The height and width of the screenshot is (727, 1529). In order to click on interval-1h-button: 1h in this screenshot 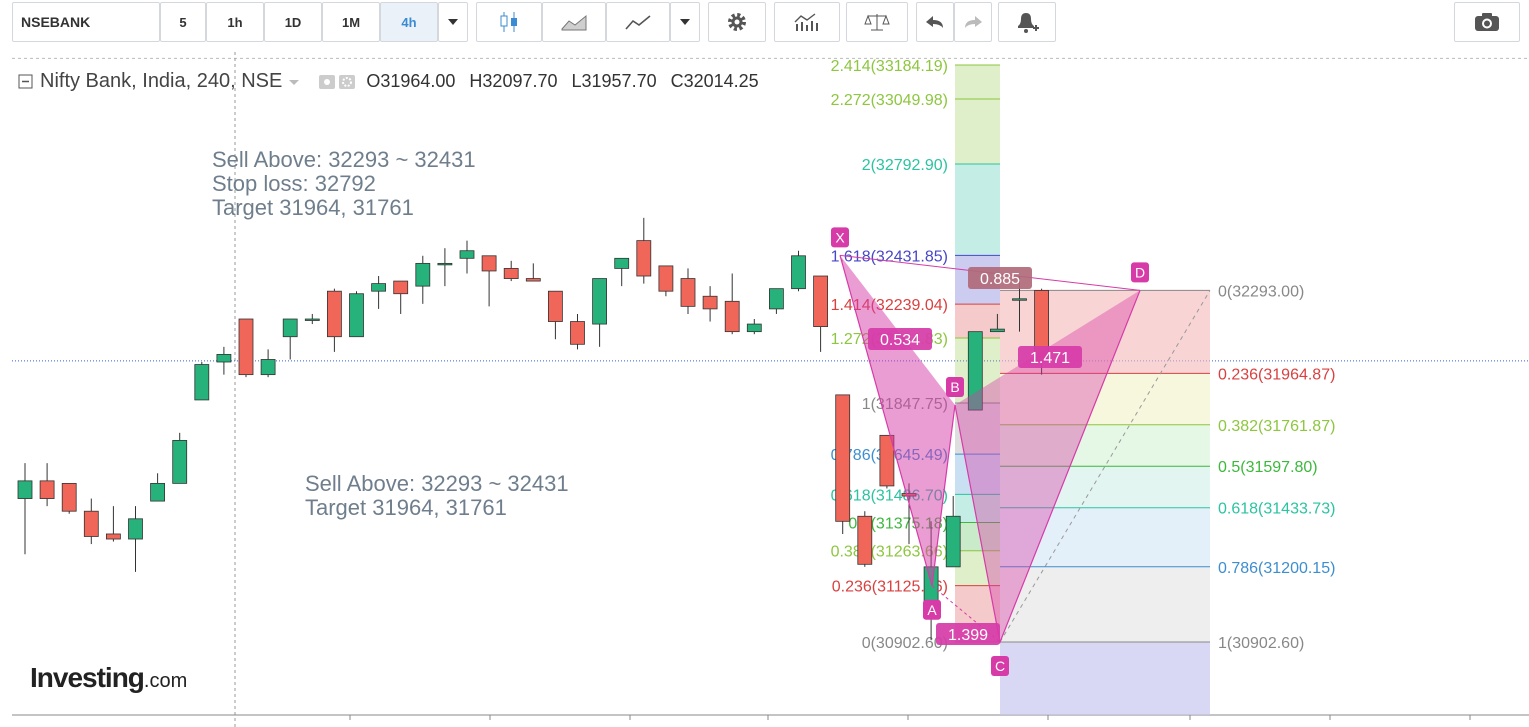, I will do `click(235, 22)`.